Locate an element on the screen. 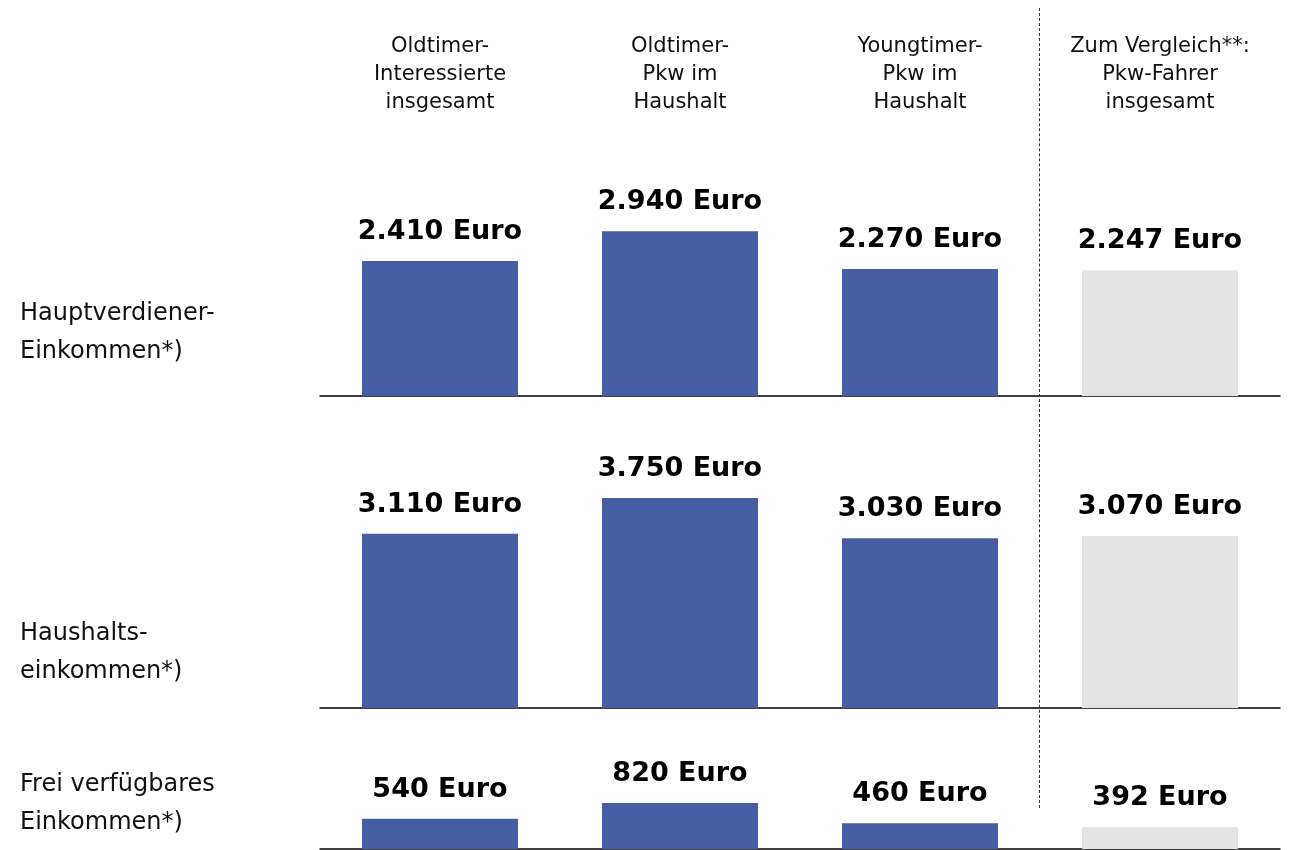 The image size is (1293, 850). x-tick-label: Zum Vergleich**: Pkw-Fahrer insgesamt is located at coordinates (1160, 73).